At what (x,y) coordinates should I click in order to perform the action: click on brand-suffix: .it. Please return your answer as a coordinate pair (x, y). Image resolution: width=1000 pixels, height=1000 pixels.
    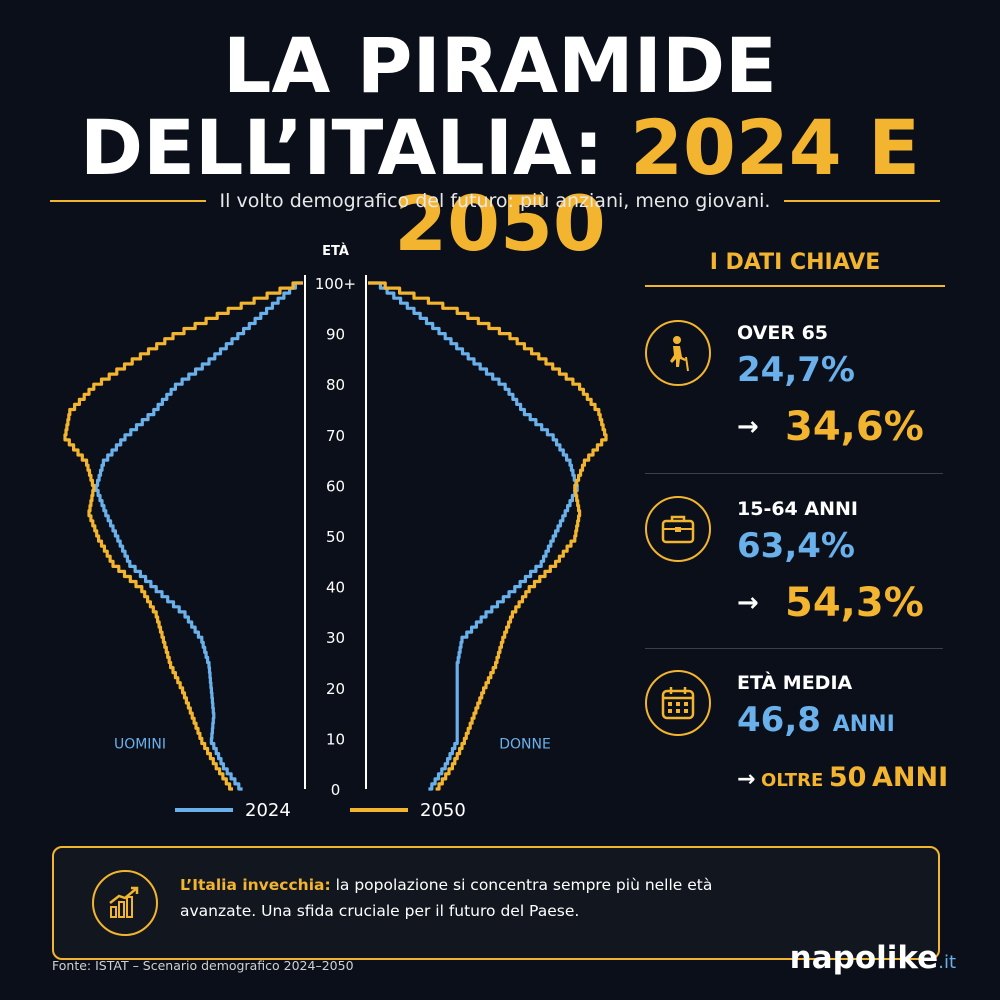
    Looking at the image, I should click on (947, 962).